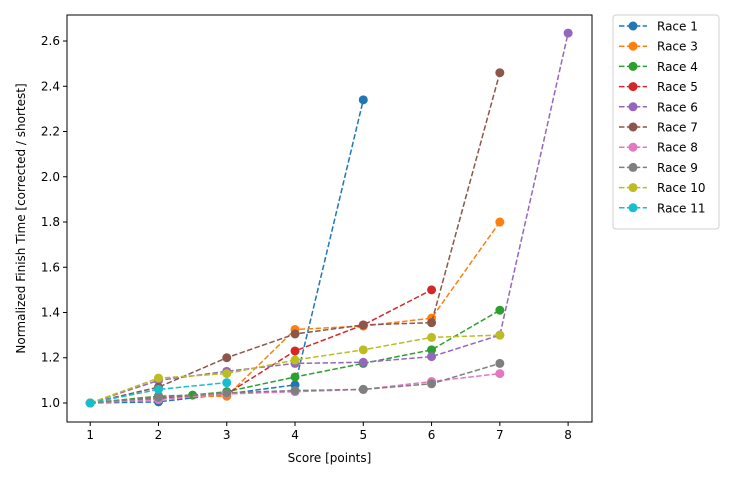 The image size is (736, 484). What do you see at coordinates (677, 27) in the screenshot?
I see `legend-label: Race 1` at bounding box center [677, 27].